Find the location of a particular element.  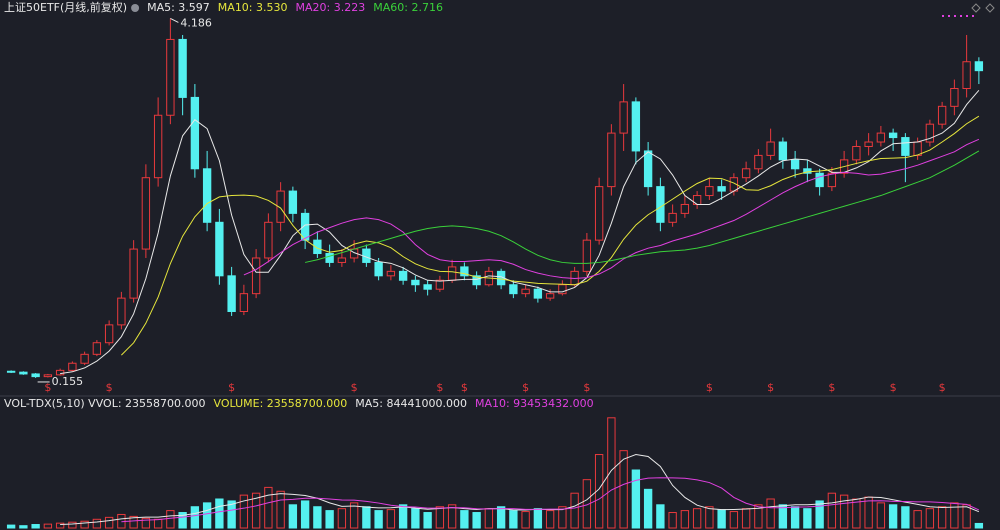

low-label: 0.155 is located at coordinates (68, 381).